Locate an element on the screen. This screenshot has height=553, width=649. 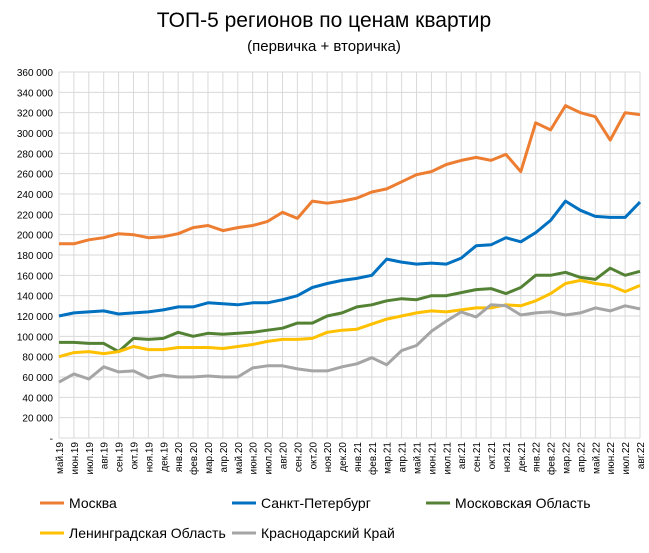
y-tick-label: 80 000 is located at coordinates (37, 358).